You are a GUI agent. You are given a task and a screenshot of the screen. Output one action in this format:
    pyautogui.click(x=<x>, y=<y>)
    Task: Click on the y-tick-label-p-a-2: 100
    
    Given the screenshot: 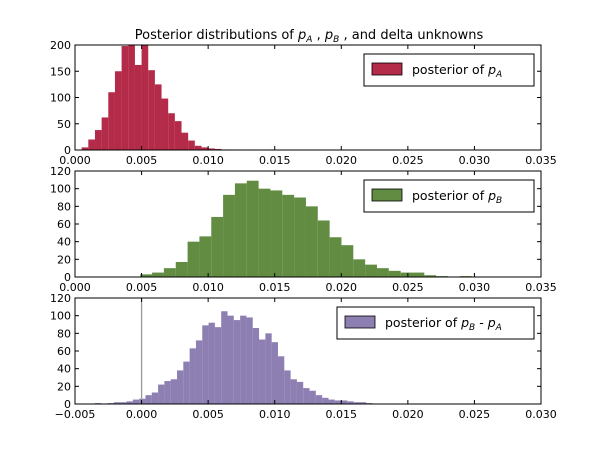 What is the action you would take?
    pyautogui.click(x=60, y=98)
    